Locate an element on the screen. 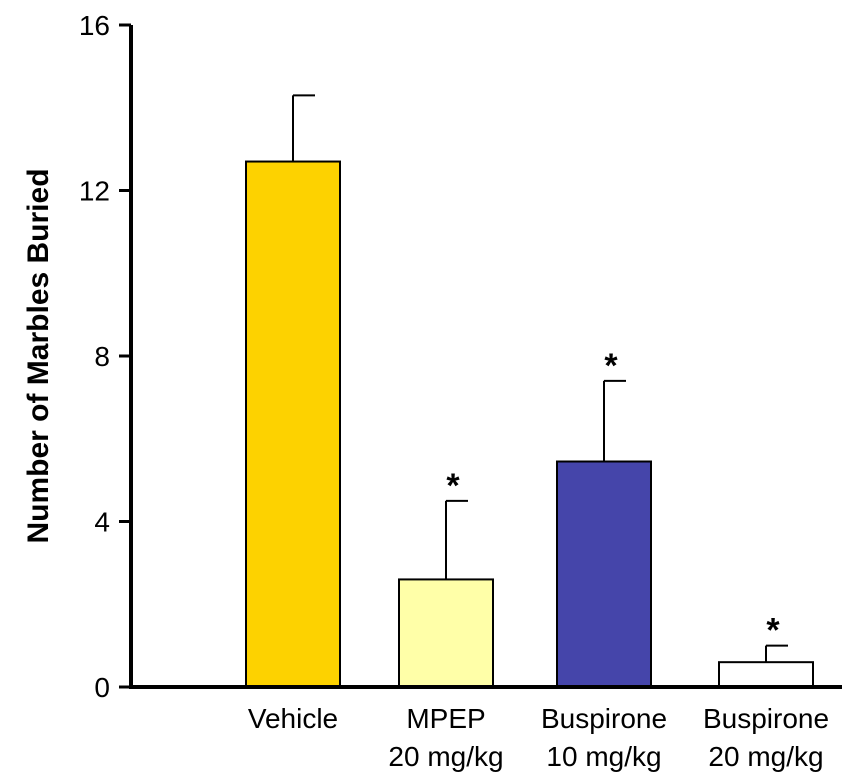 The image size is (842, 780). y-tick-label: 12 is located at coordinates (94, 191).